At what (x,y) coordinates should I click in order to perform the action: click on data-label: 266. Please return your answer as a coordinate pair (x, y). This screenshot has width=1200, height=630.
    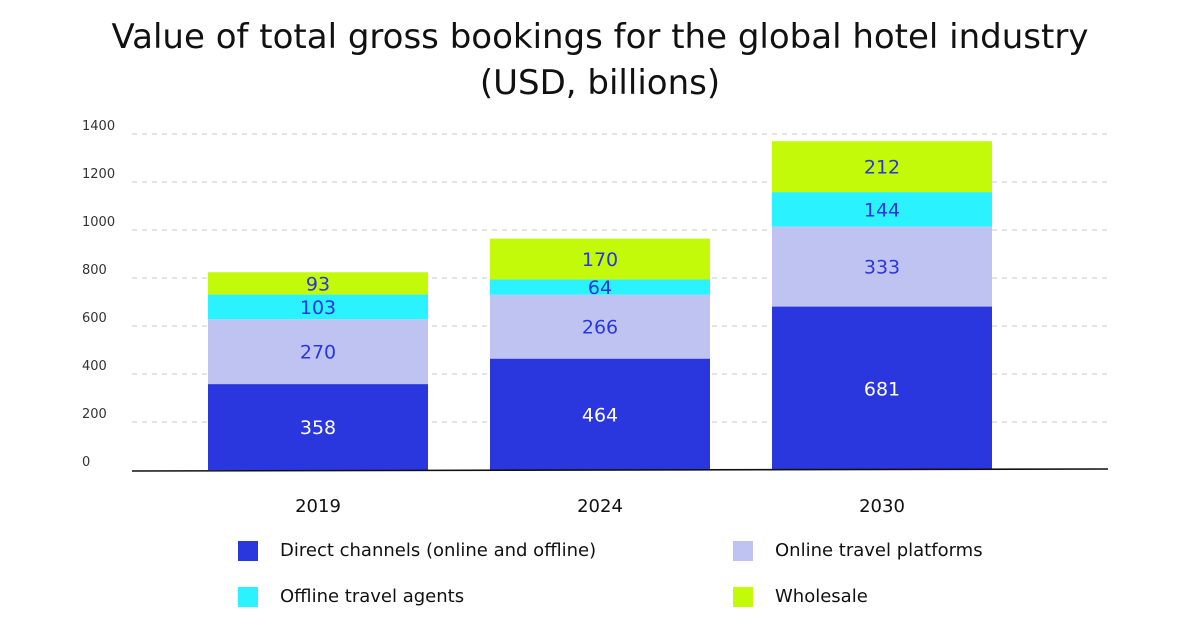
    Looking at the image, I should click on (600, 328).